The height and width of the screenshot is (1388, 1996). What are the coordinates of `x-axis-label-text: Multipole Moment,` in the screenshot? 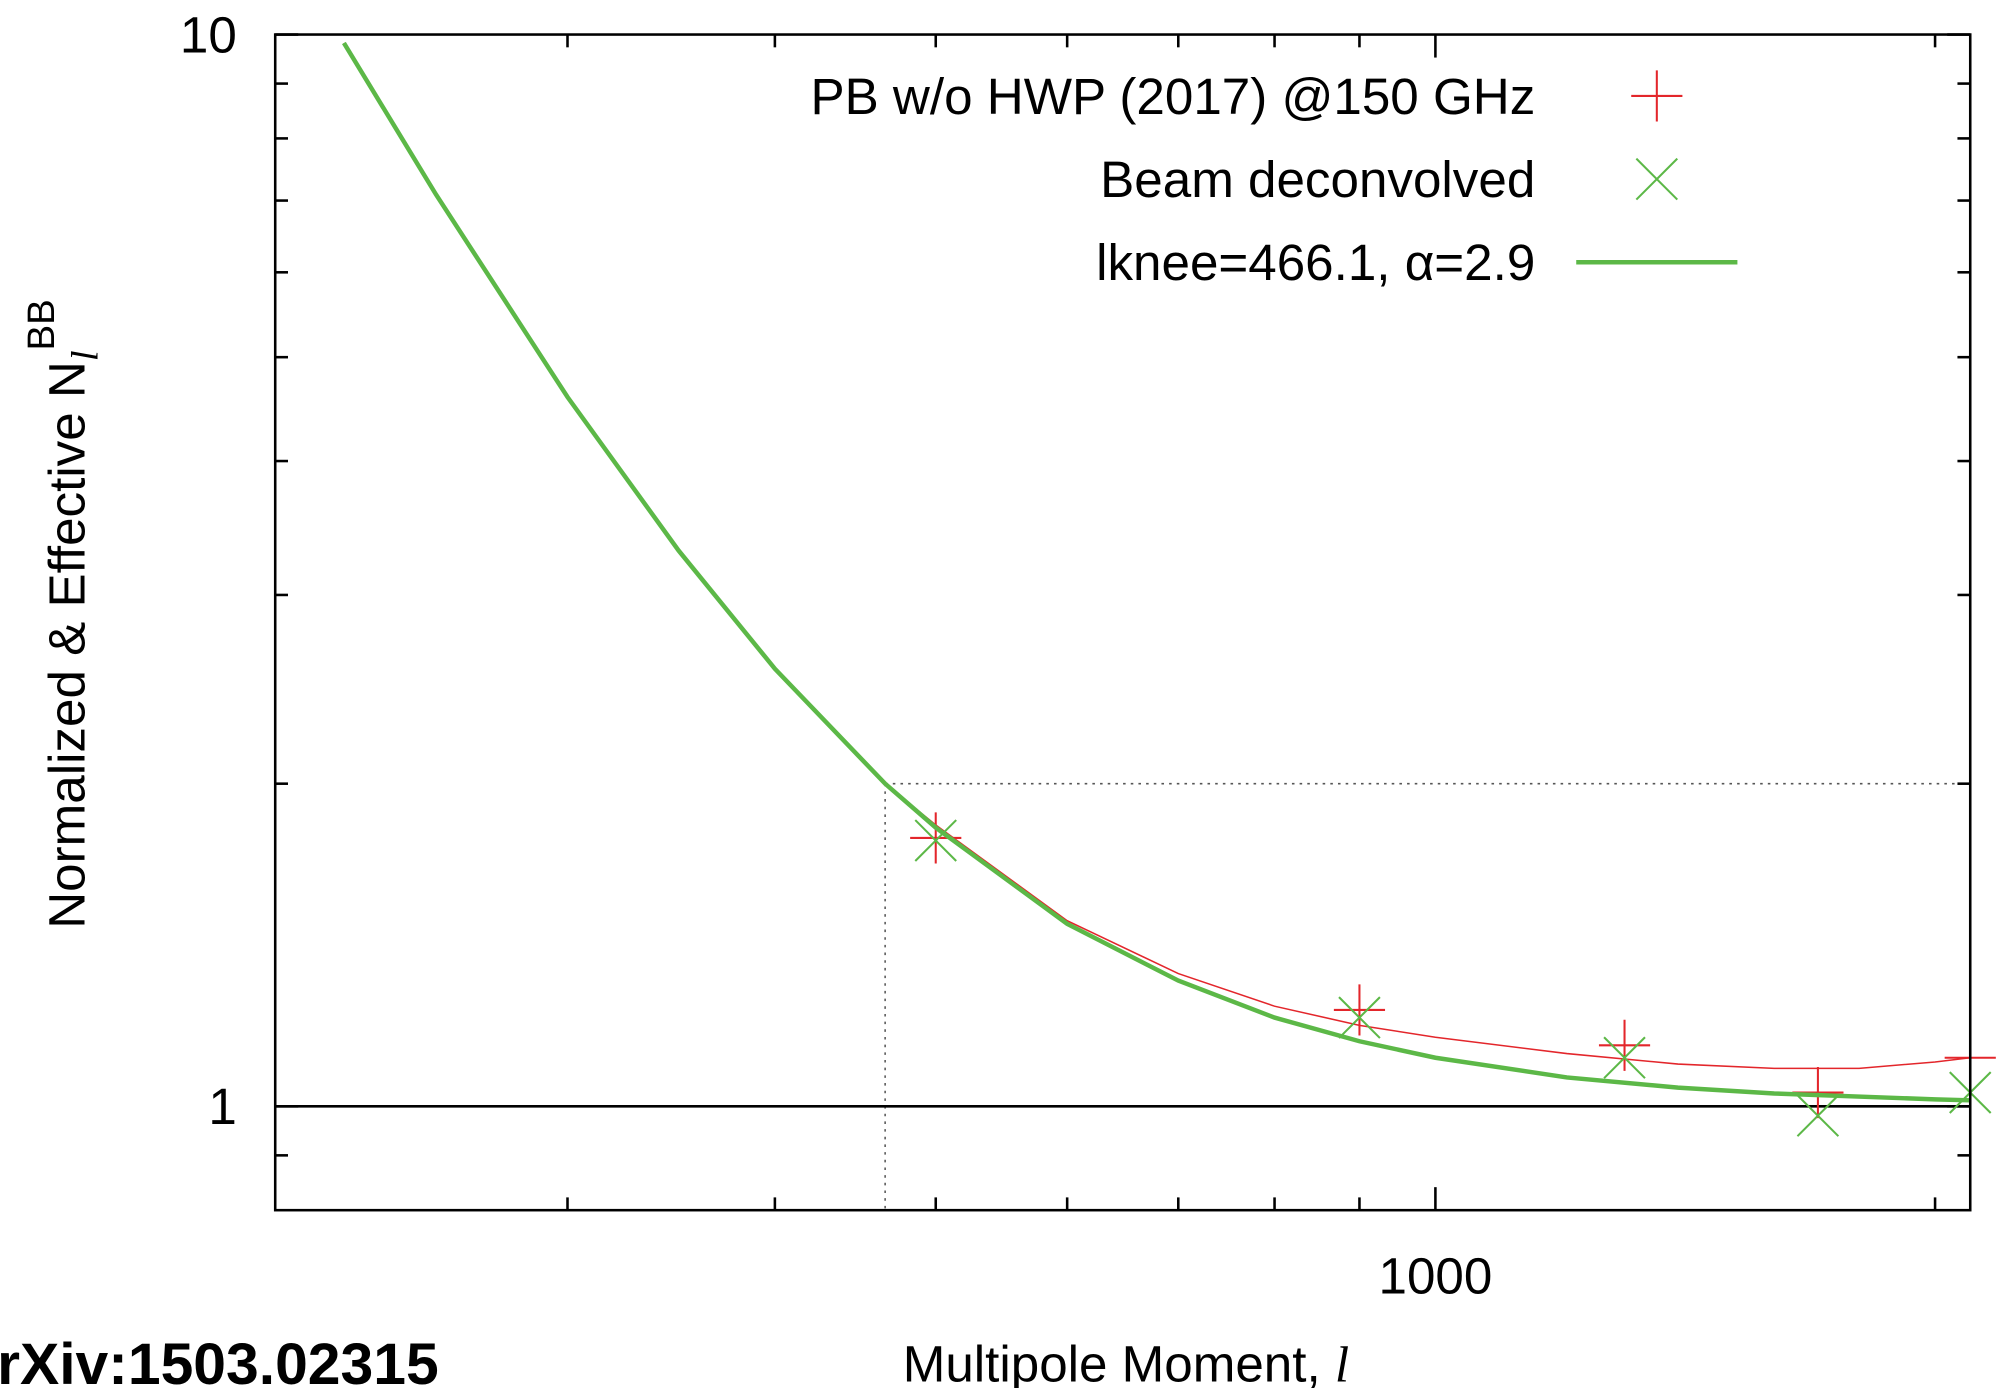 It's located at (1119, 1362).